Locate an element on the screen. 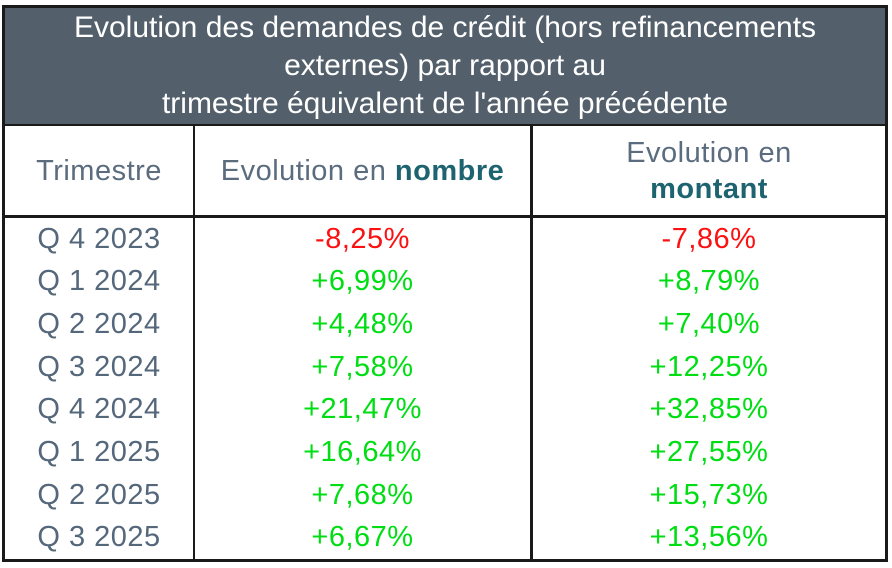  header-trimestre-label: Trimestre is located at coordinates (99, 170).